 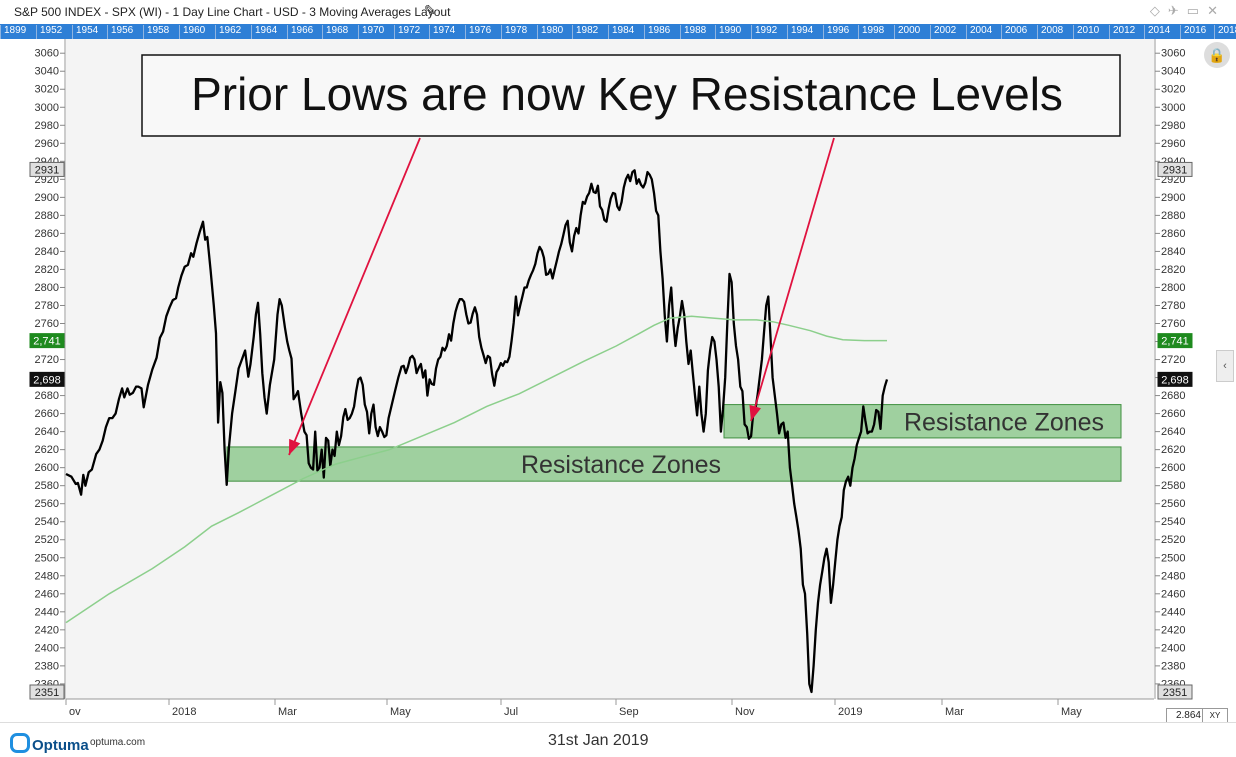 I want to click on y-tick-label: 2480, so click(x=47, y=576).